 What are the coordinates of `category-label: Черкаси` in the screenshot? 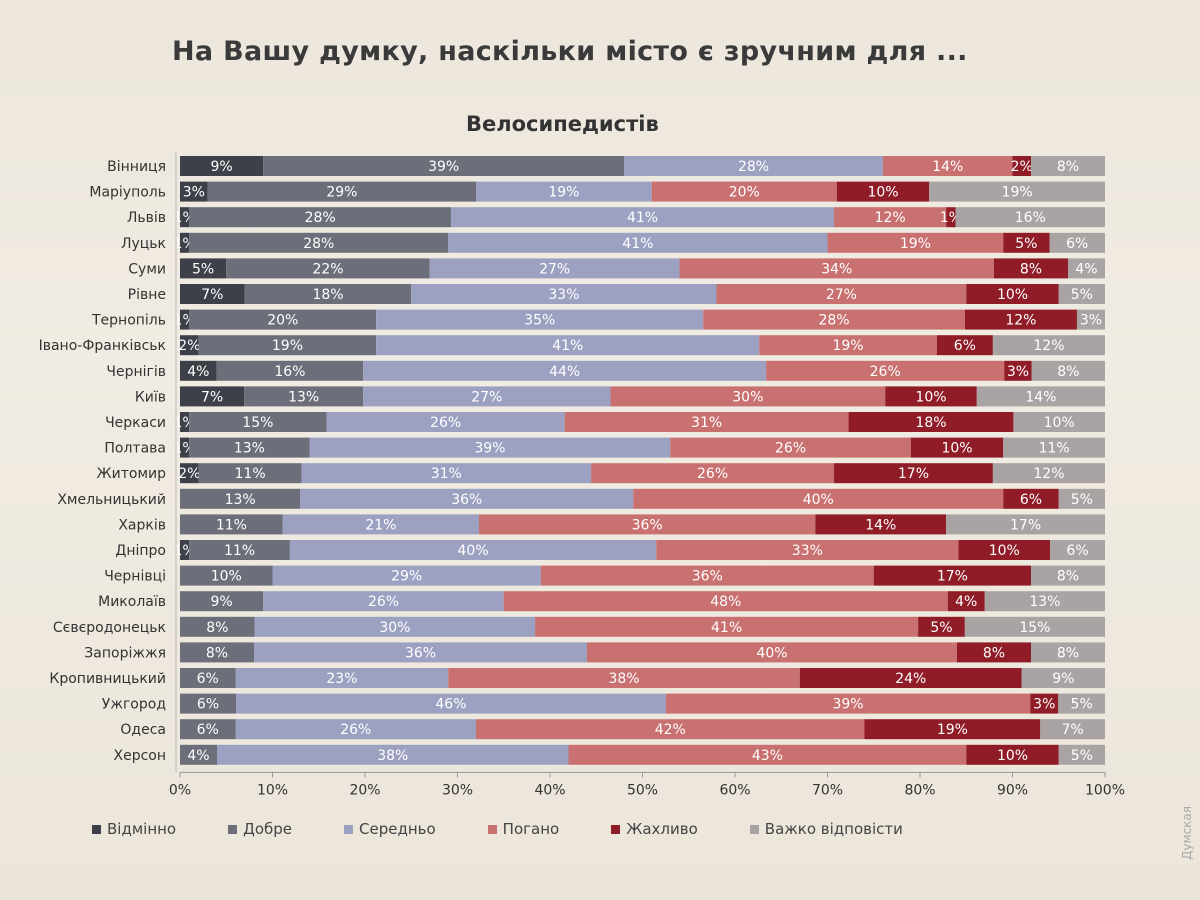 It's located at (135, 423).